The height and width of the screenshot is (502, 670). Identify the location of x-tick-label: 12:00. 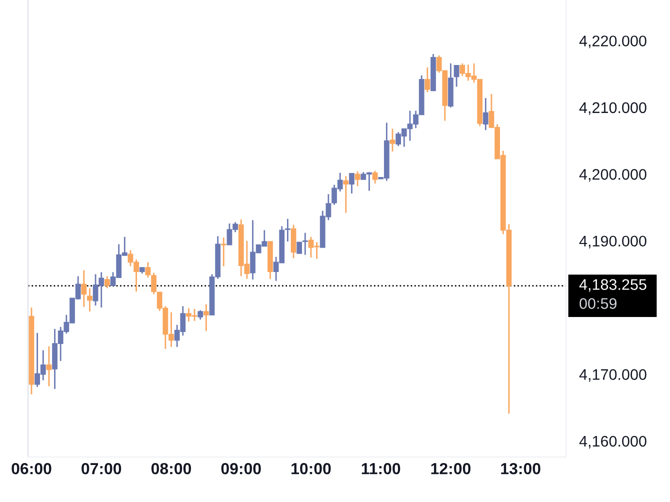
(450, 468).